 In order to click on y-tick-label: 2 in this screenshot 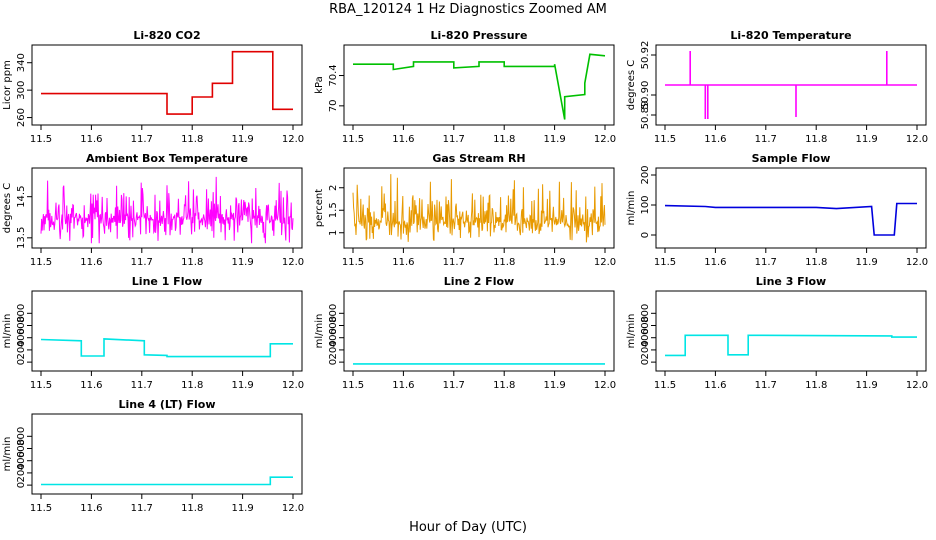, I will do `click(333, 188)`.